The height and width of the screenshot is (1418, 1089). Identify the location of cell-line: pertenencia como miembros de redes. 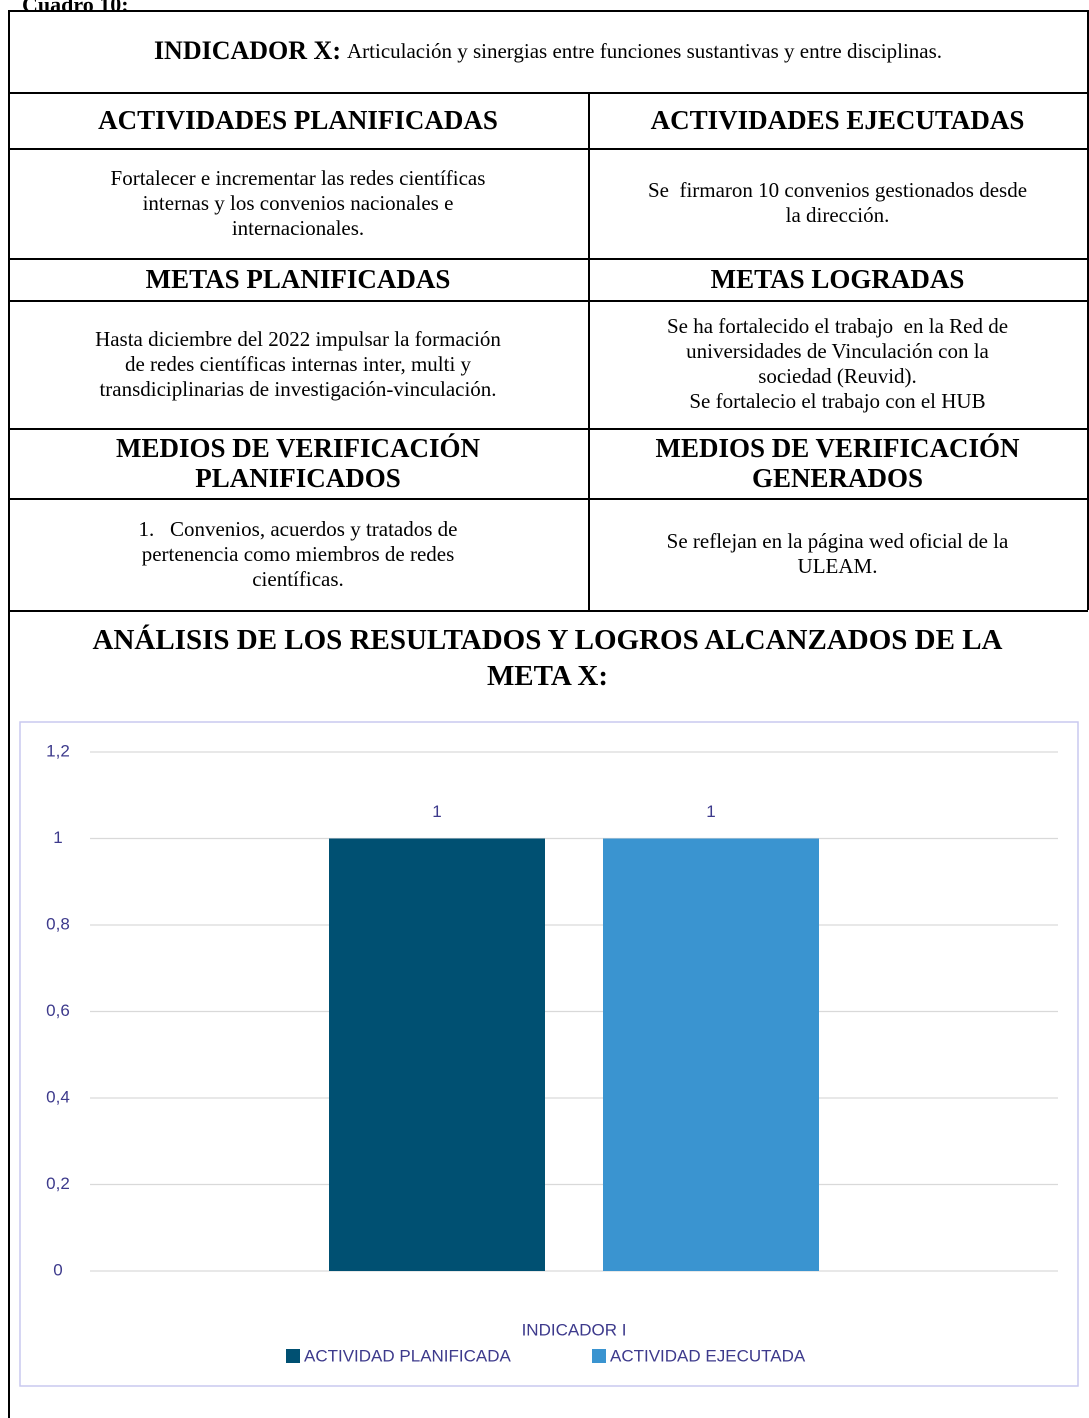
(298, 553).